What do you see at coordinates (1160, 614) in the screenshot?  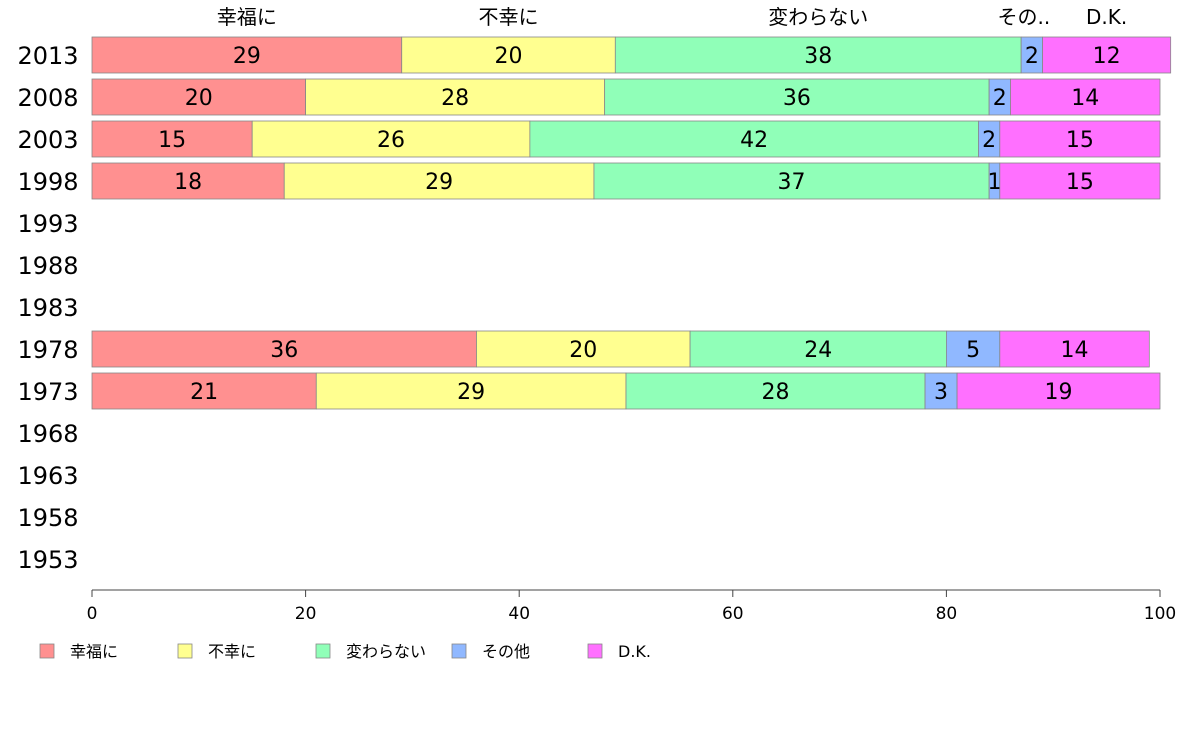 I see `x-tick-label-100: 100` at bounding box center [1160, 614].